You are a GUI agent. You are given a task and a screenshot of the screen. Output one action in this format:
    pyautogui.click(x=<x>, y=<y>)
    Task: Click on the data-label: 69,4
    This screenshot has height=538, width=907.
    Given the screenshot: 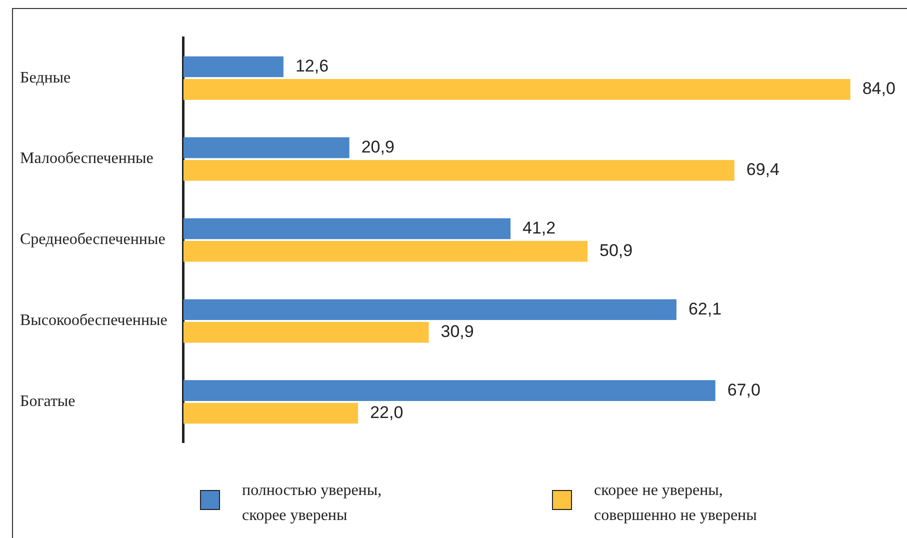 What is the action you would take?
    pyautogui.click(x=763, y=170)
    